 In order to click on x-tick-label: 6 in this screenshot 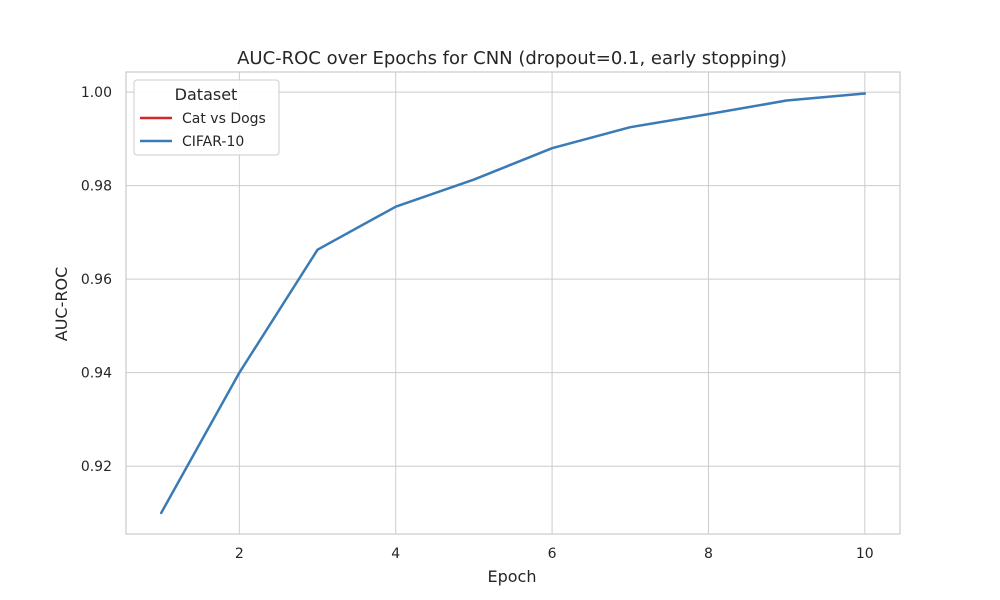, I will do `click(552, 554)`.